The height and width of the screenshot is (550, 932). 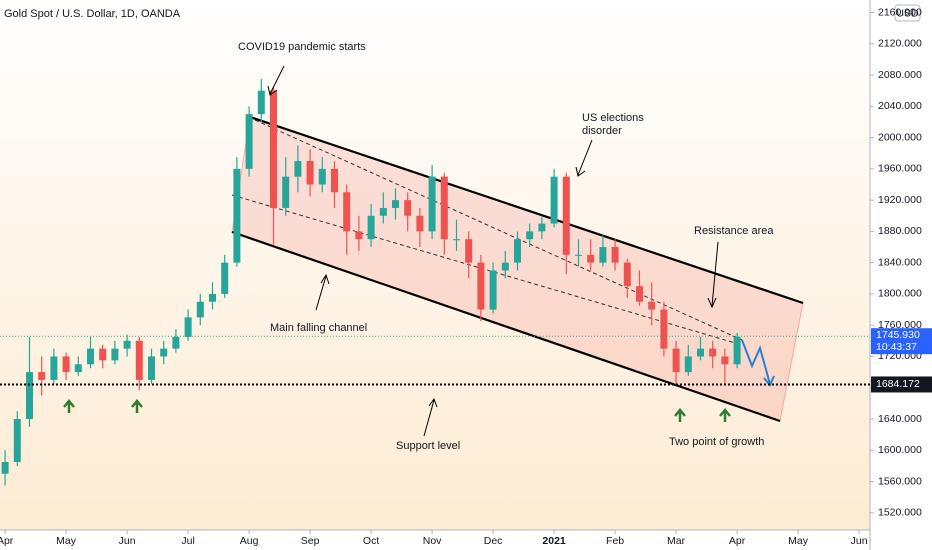 What do you see at coordinates (310, 541) in the screenshot?
I see `x-tick-label: Sep` at bounding box center [310, 541].